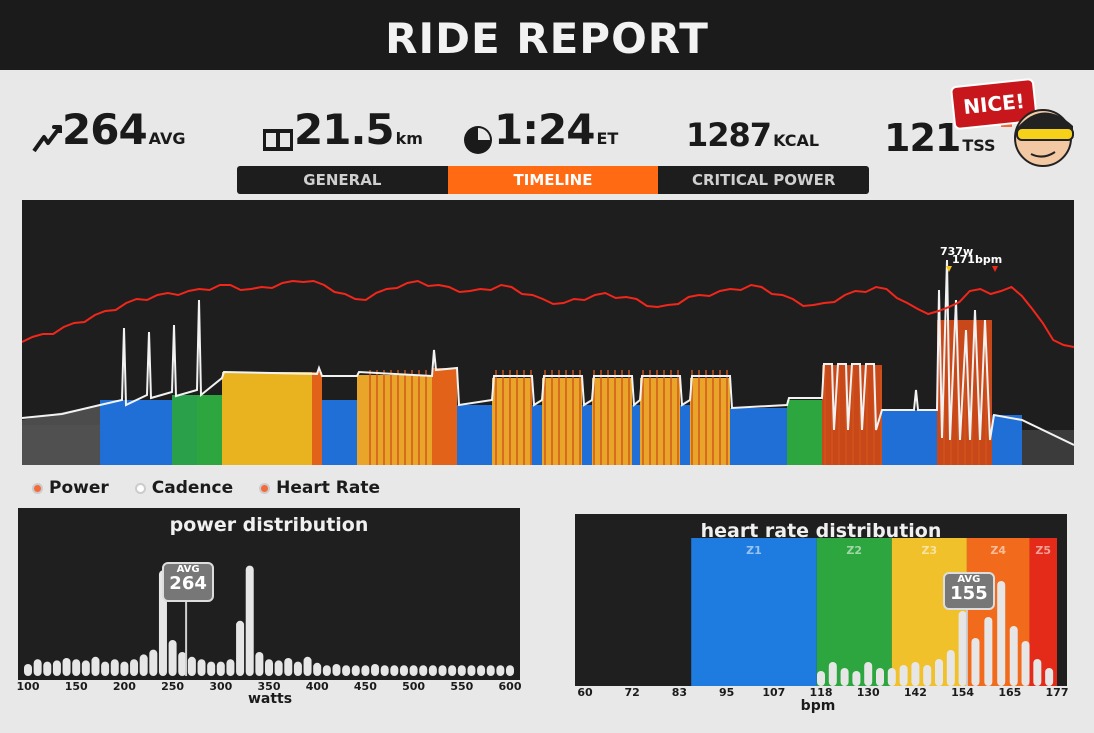 The image size is (1094, 733). I want to click on peak-hr-marker-icon, so click(995, 269).